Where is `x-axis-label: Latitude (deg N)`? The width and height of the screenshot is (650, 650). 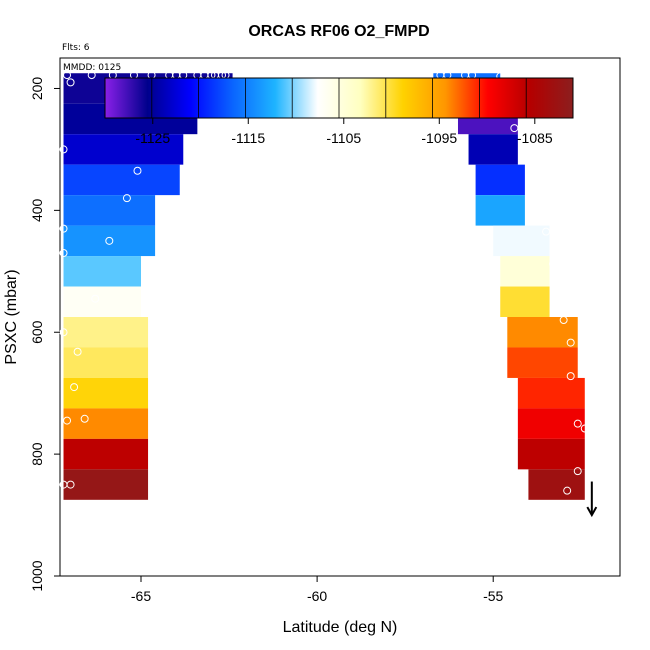 x-axis-label: Latitude (deg N) is located at coordinates (340, 627).